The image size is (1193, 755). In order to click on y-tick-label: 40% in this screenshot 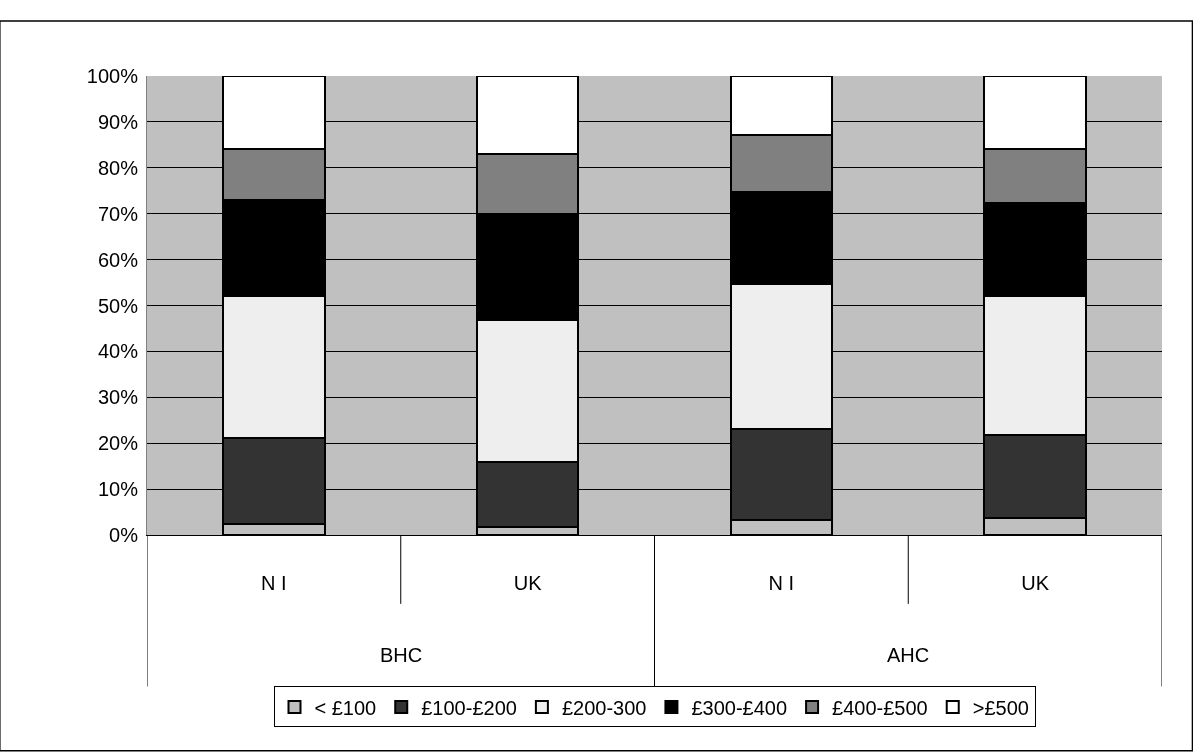, I will do `click(118, 351)`.